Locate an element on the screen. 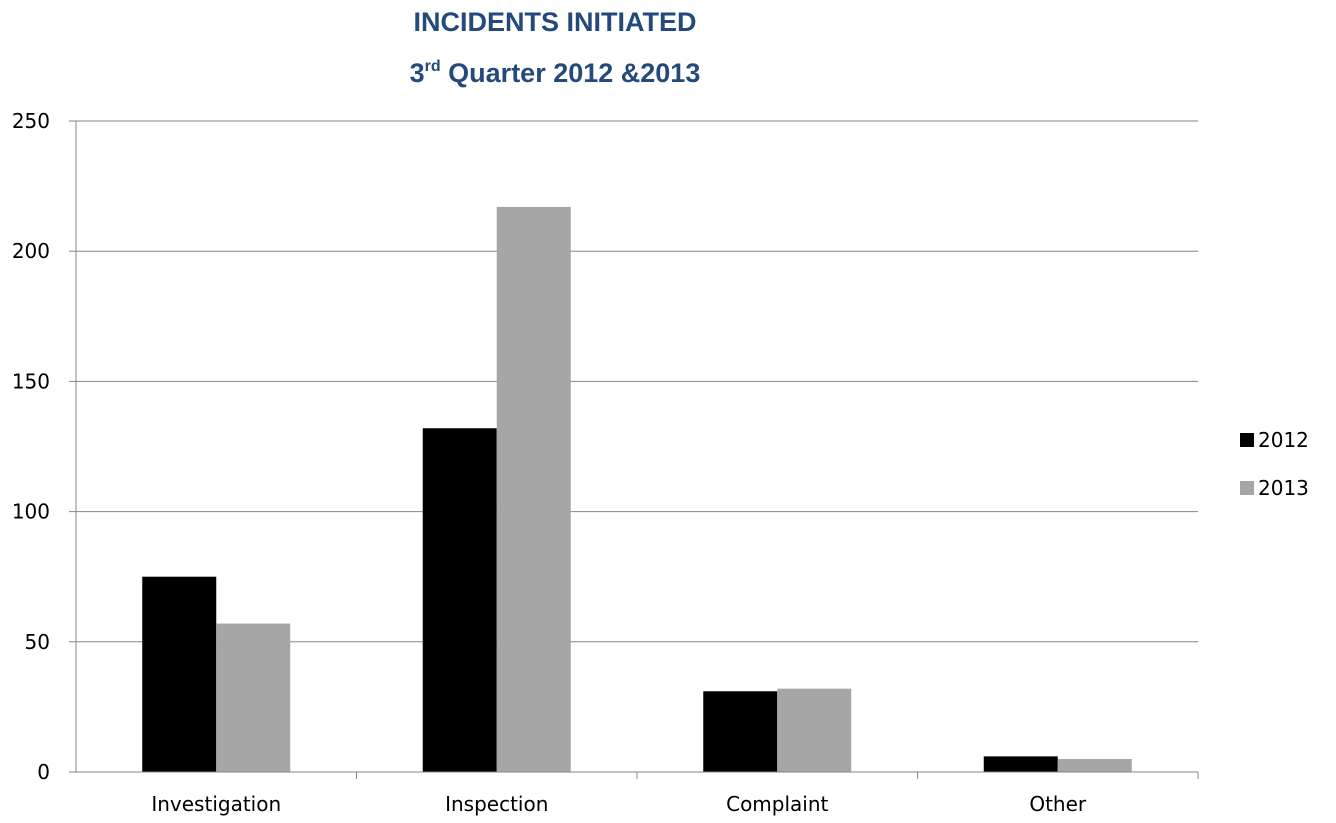 This screenshot has height=823, width=1336. bar-complaint-2012 is located at coordinates (740, 731).